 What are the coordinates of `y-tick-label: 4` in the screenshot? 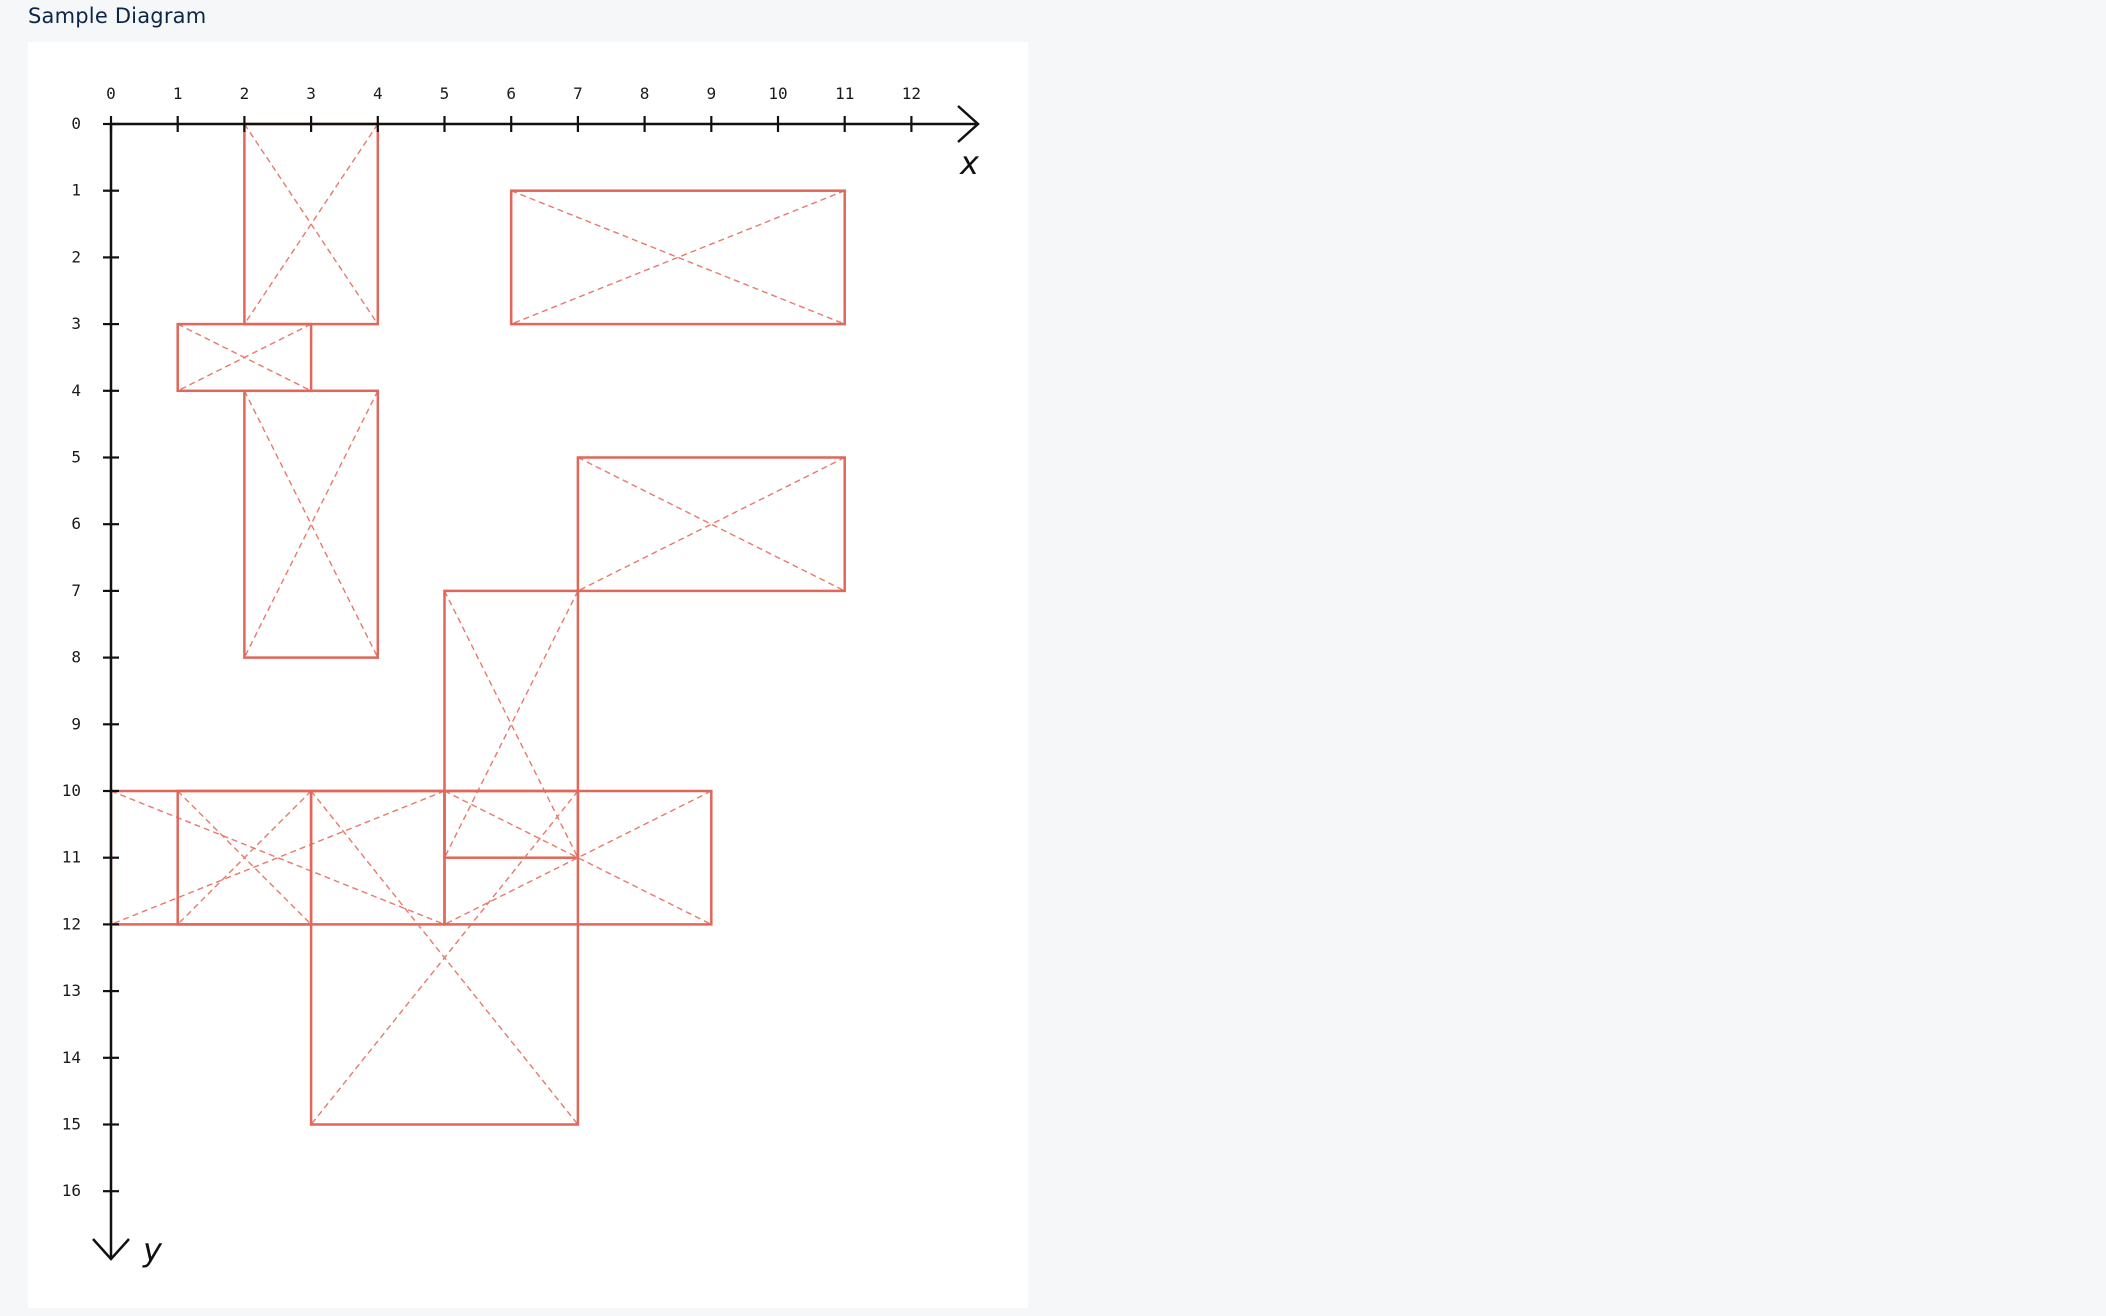 It's located at (76, 390).